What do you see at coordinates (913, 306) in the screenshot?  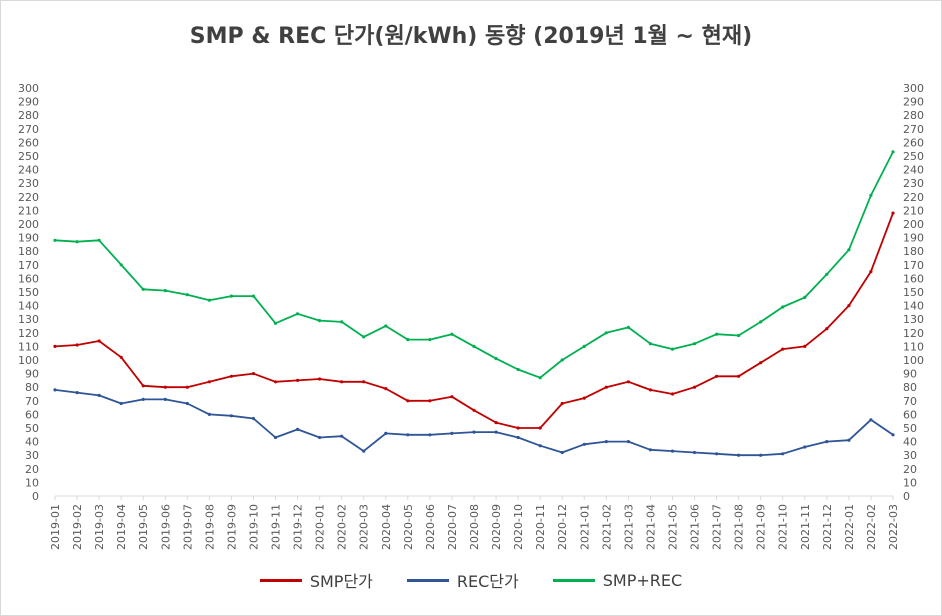 I see `y-tick-label-right: 140` at bounding box center [913, 306].